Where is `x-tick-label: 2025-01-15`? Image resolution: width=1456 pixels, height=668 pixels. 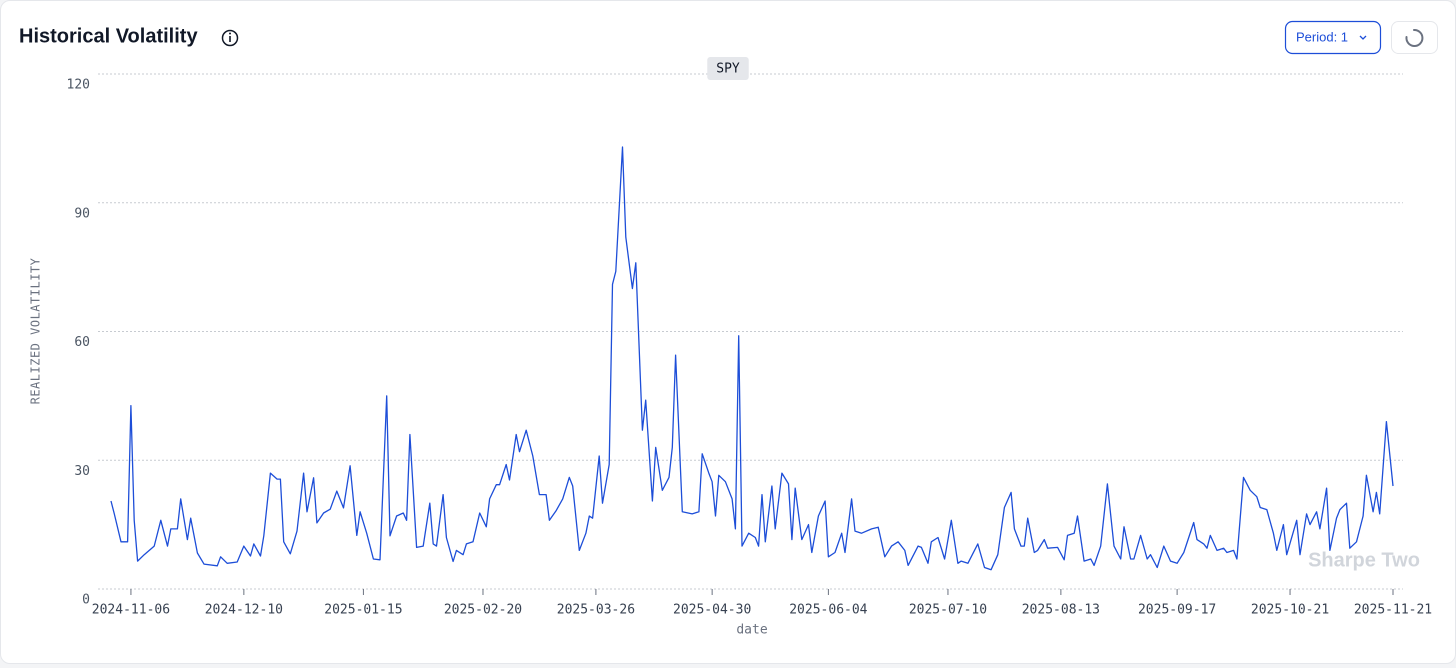 x-tick-label: 2025-01-15 is located at coordinates (363, 610).